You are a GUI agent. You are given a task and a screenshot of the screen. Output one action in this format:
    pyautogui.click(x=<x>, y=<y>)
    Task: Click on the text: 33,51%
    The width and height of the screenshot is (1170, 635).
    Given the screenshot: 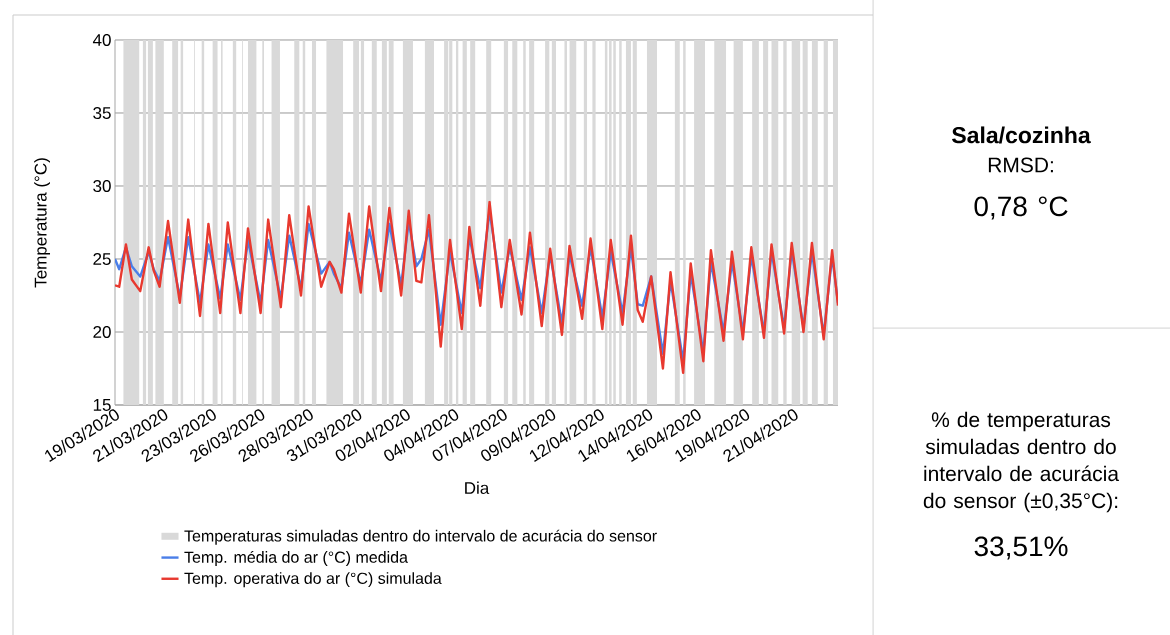 What is the action you would take?
    pyautogui.click(x=1021, y=548)
    